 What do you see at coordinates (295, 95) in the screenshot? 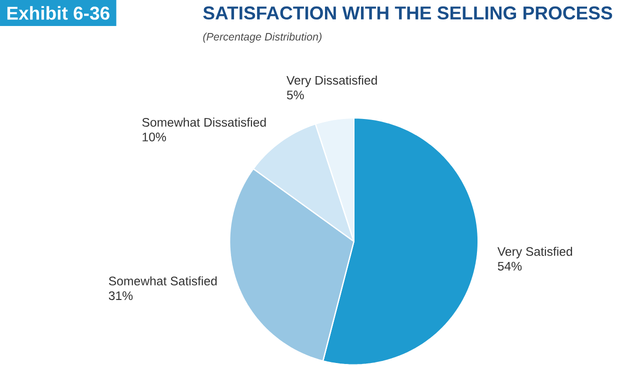
I see `data-label: 5%` at bounding box center [295, 95].